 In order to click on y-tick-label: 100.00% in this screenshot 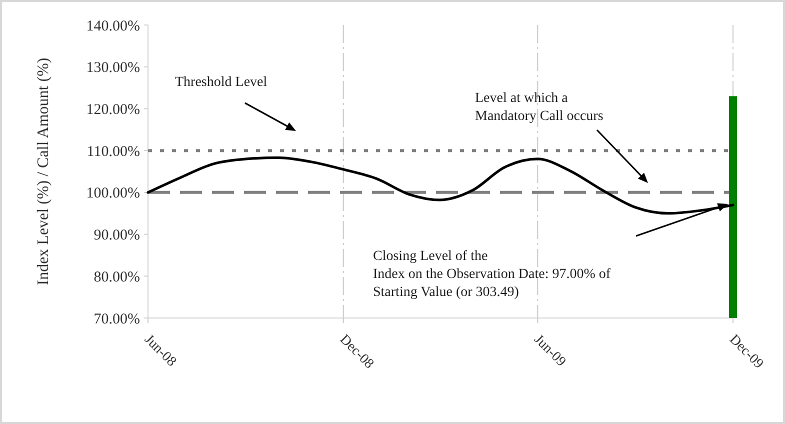, I will do `click(113, 194)`.